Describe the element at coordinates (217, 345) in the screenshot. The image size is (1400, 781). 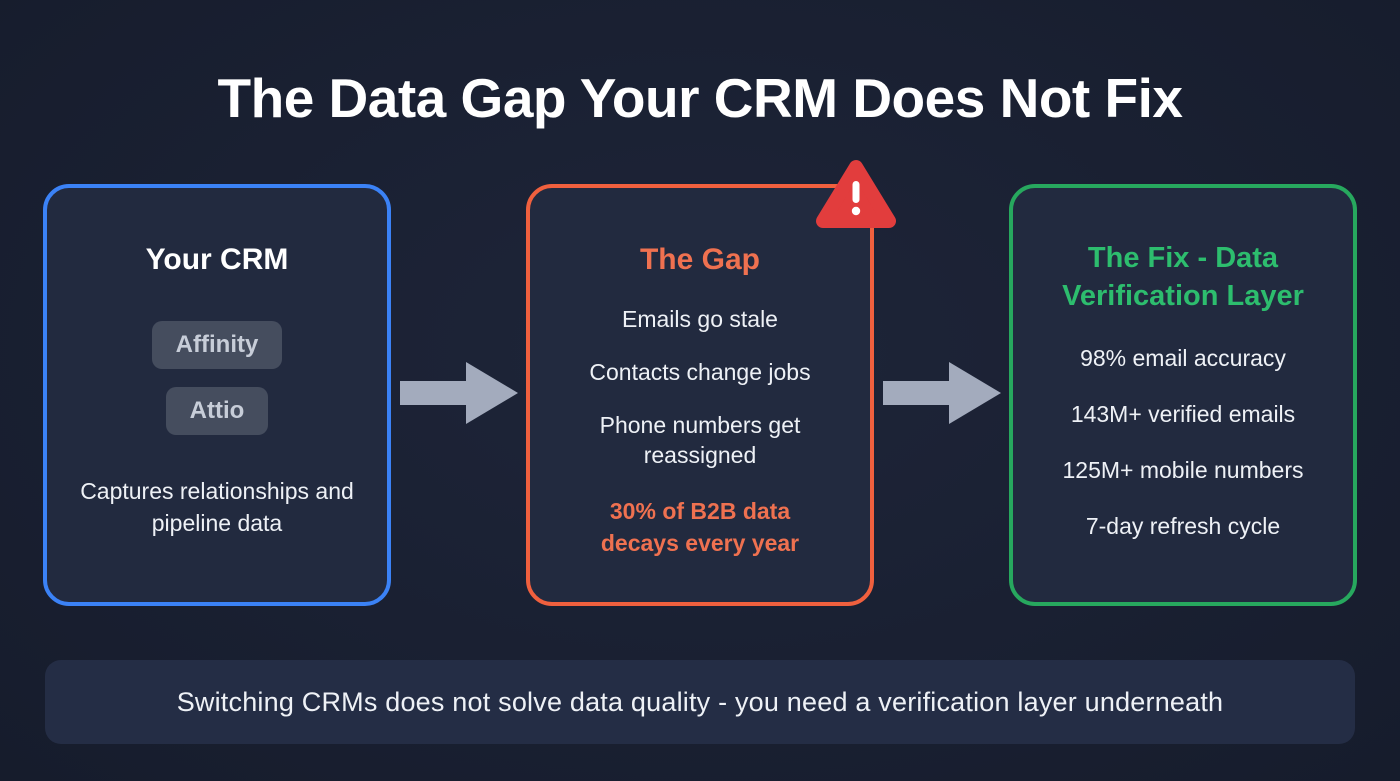
I see `affinity-tag: Affinity` at that location.